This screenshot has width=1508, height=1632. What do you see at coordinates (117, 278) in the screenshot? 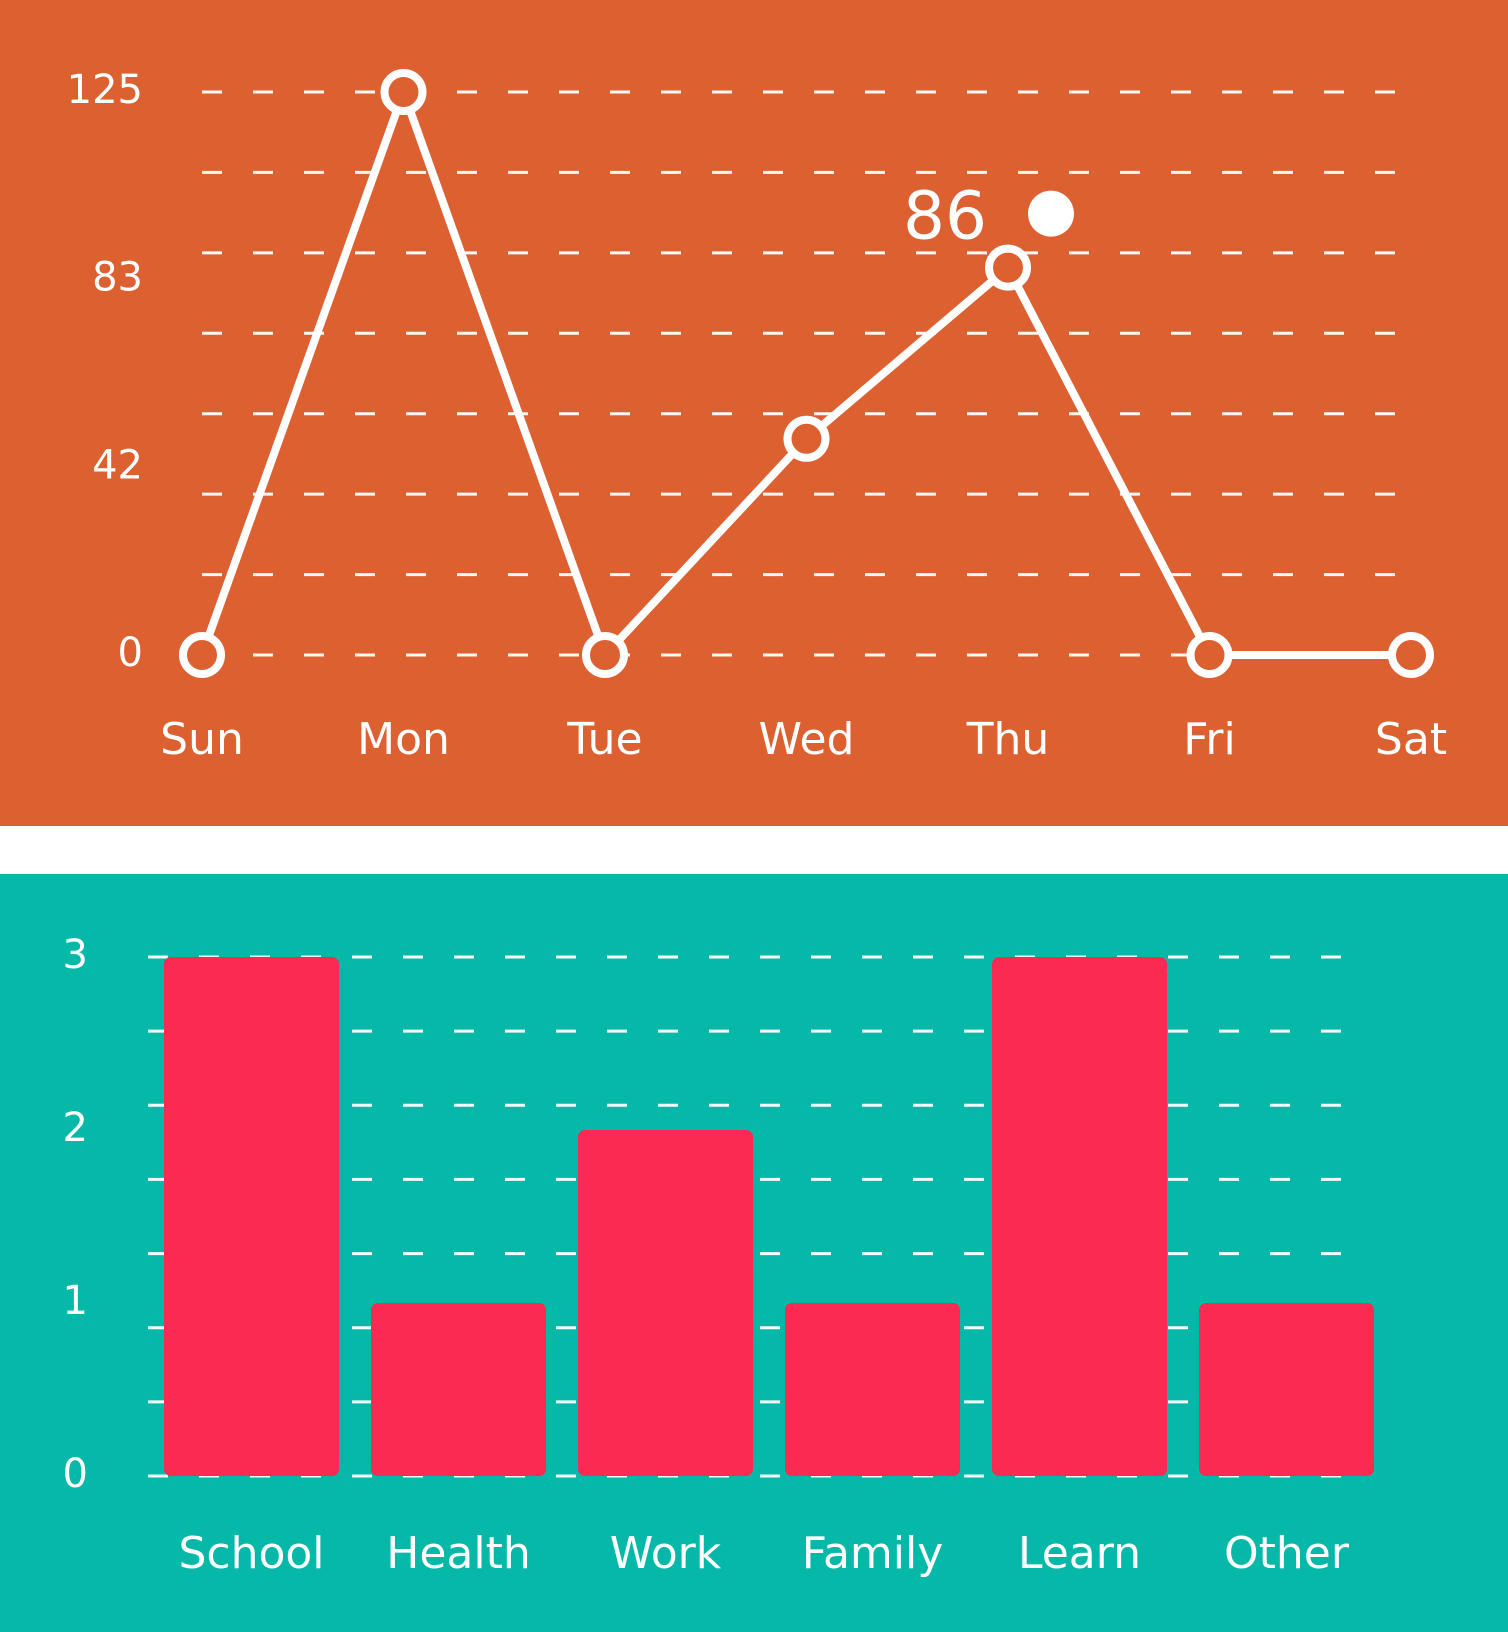
I see `line-chart-y-tick-label: 83` at bounding box center [117, 278].